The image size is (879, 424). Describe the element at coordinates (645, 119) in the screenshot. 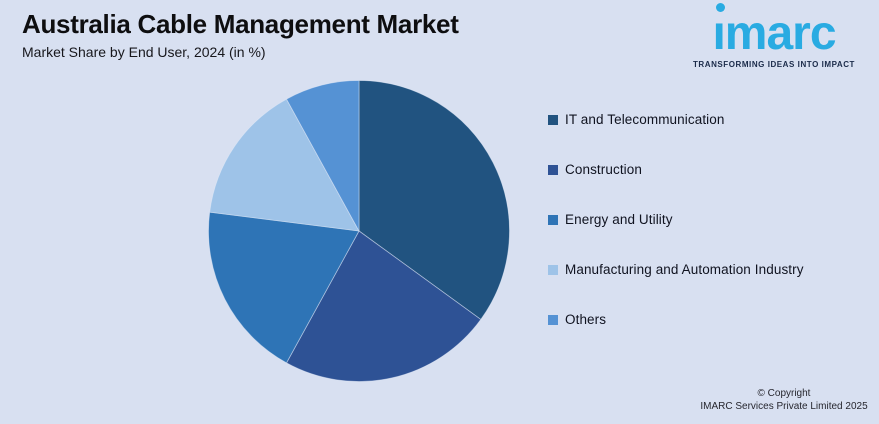

I see `legend-label: IT and Telecommunication` at that location.